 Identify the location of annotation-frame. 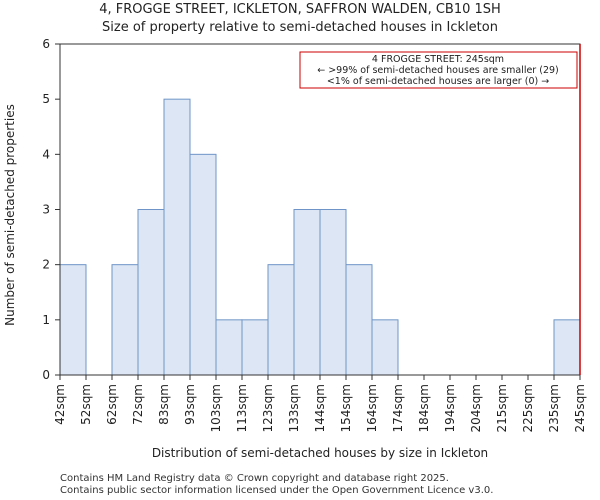
(438, 70).